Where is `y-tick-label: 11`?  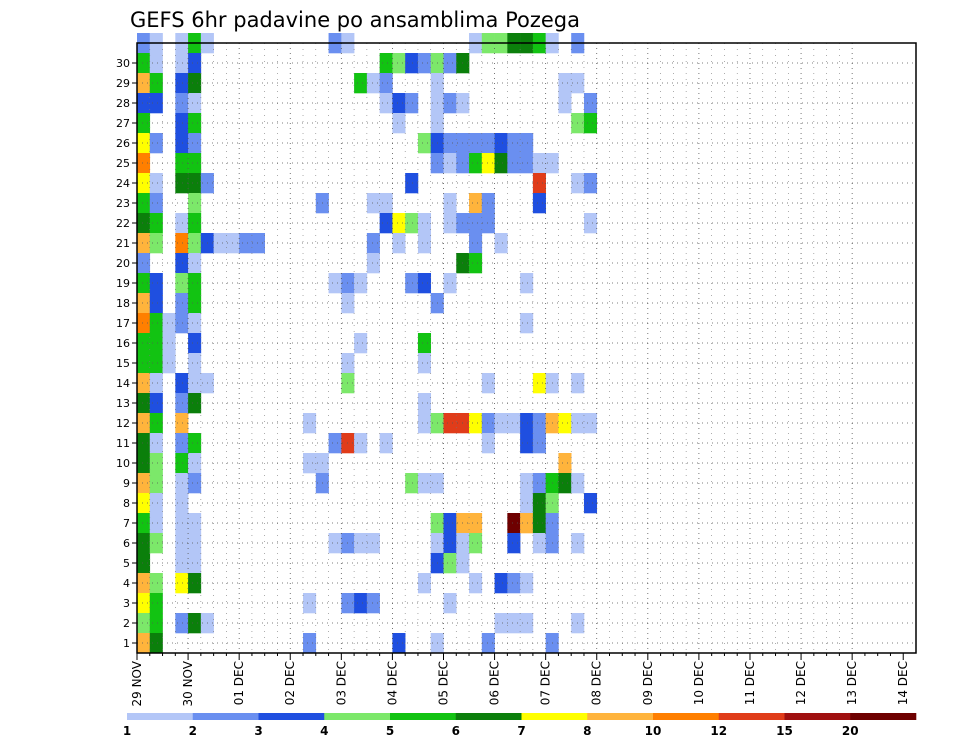 y-tick-label: 11 is located at coordinates (123, 443).